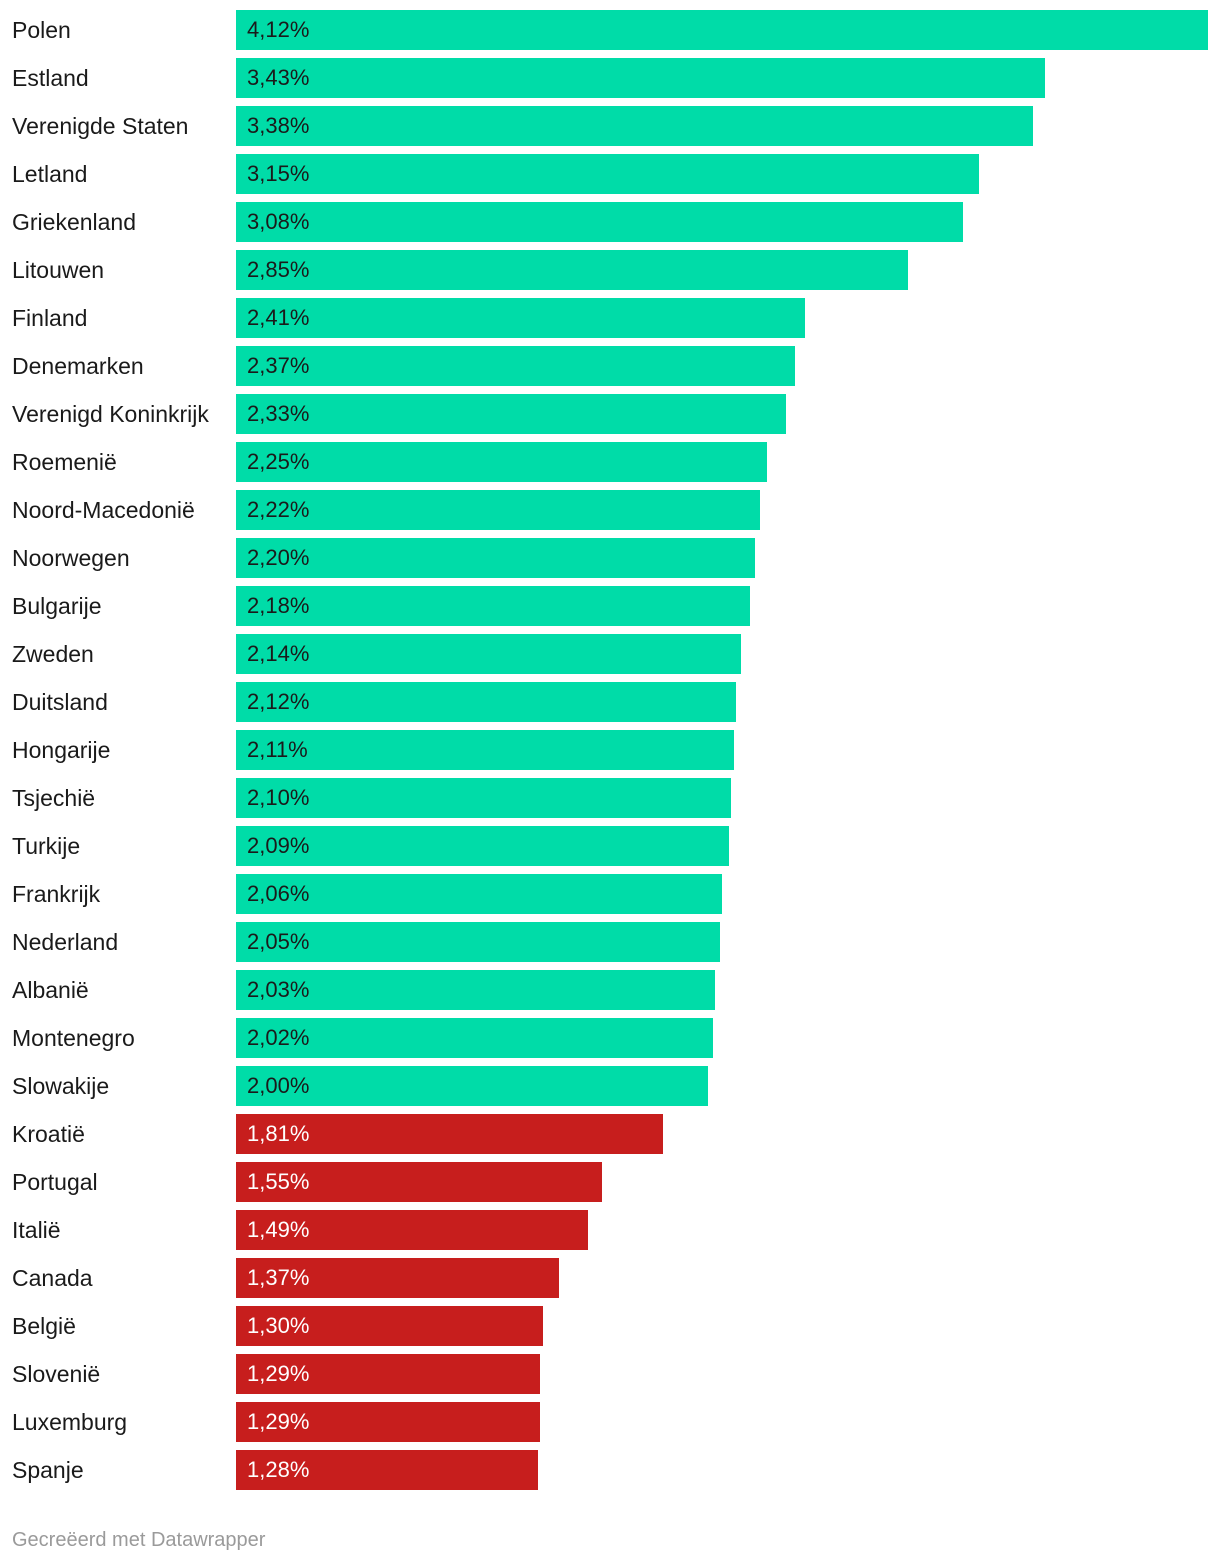 Image resolution: width=1220 pixels, height=1566 pixels. I want to click on bar-row: Portugal 1,55%, so click(610, 1182).